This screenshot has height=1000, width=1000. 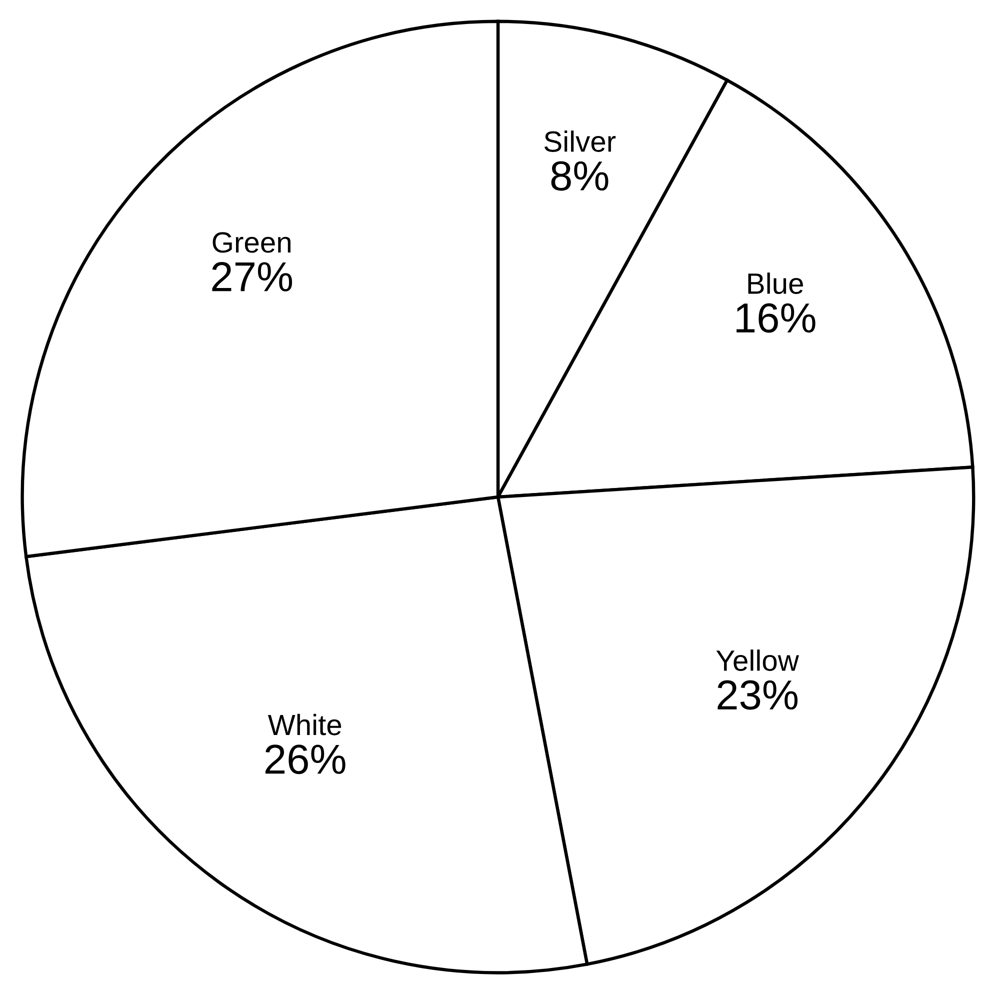 What do you see at coordinates (775, 283) in the screenshot?
I see `slice-label: Blue` at bounding box center [775, 283].